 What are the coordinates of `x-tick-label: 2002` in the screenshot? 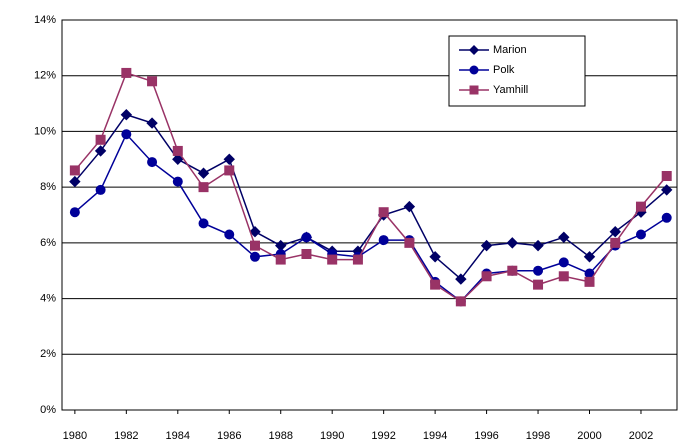 It's located at (641, 436).